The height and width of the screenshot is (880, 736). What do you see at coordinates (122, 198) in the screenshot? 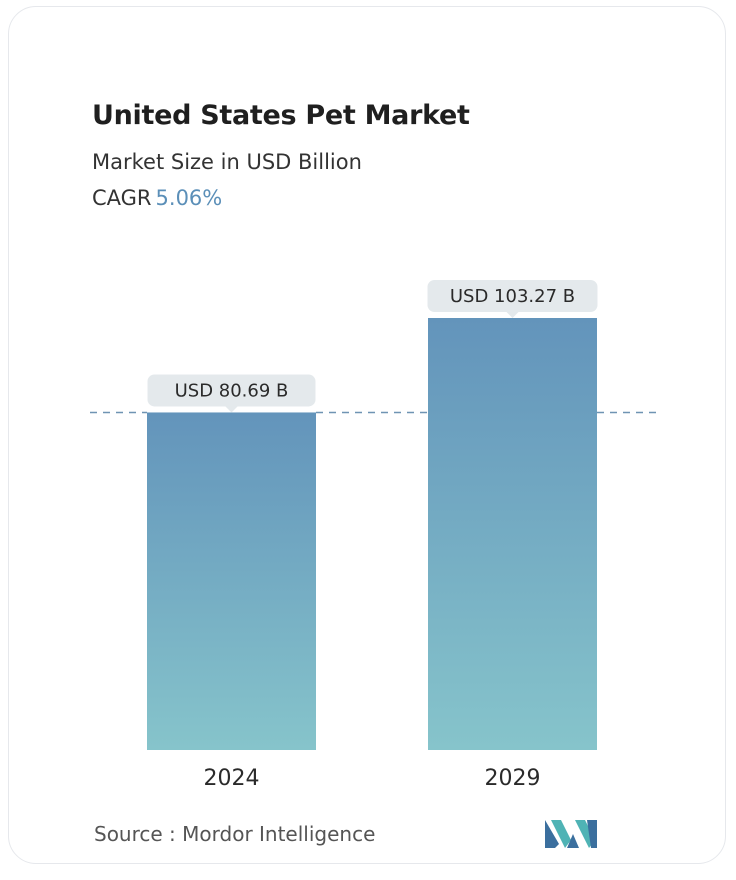
I see `cagr-label: CAGR` at bounding box center [122, 198].